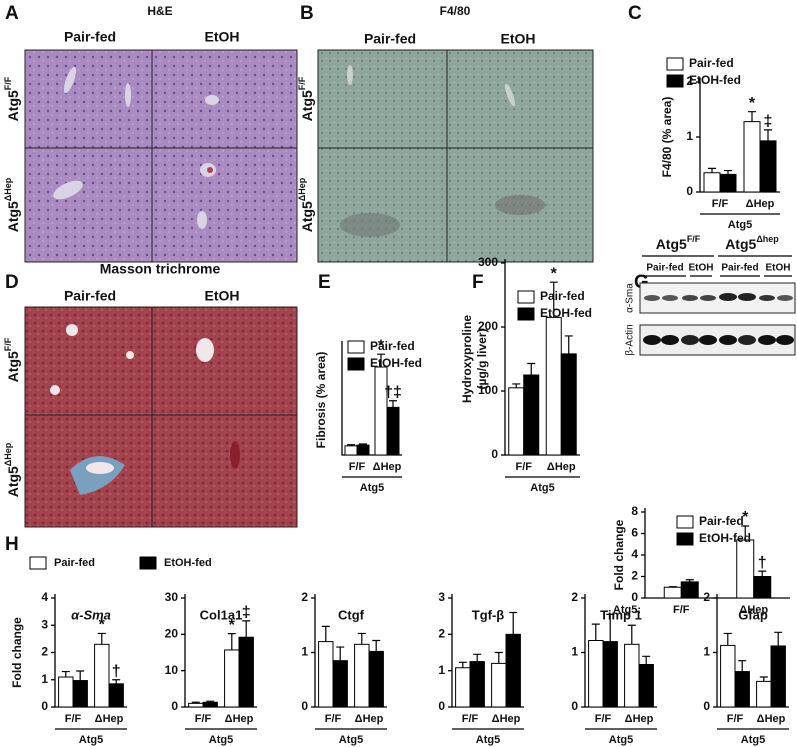  What do you see at coordinates (160, 269) in the screenshot?
I see `micrograph-title: Masson trichrome` at bounding box center [160, 269].